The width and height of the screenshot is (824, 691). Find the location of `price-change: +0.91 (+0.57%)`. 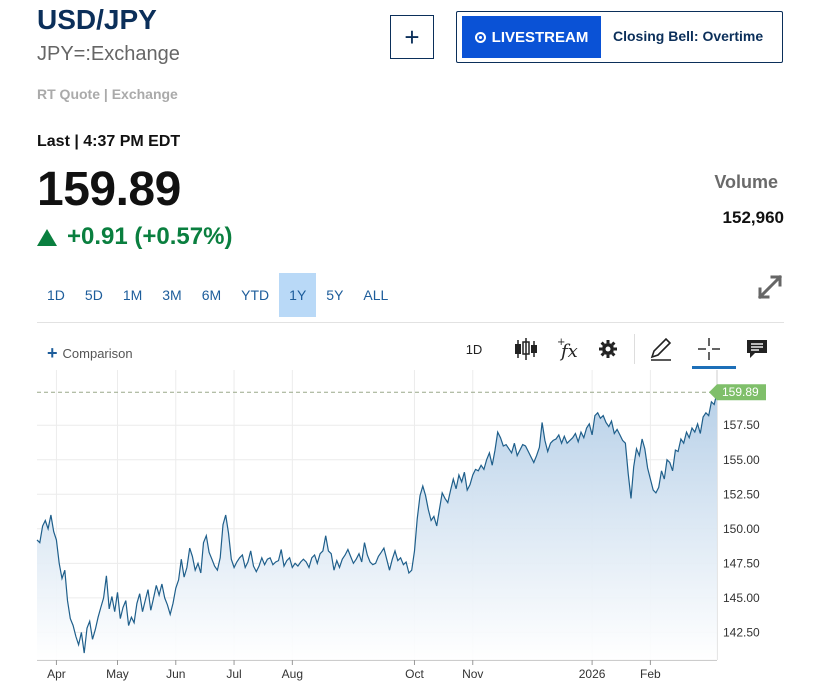

price-change: +0.91 (+0.57%) is located at coordinates (134, 237).